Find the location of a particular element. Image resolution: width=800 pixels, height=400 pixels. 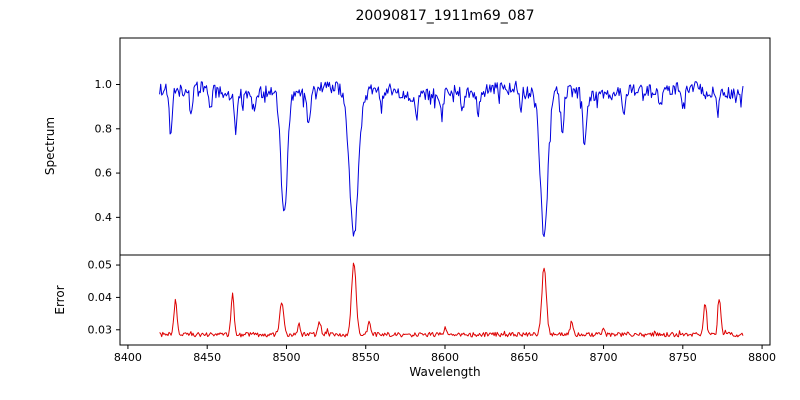

y-tick-label: 0.03 is located at coordinates (100, 329).